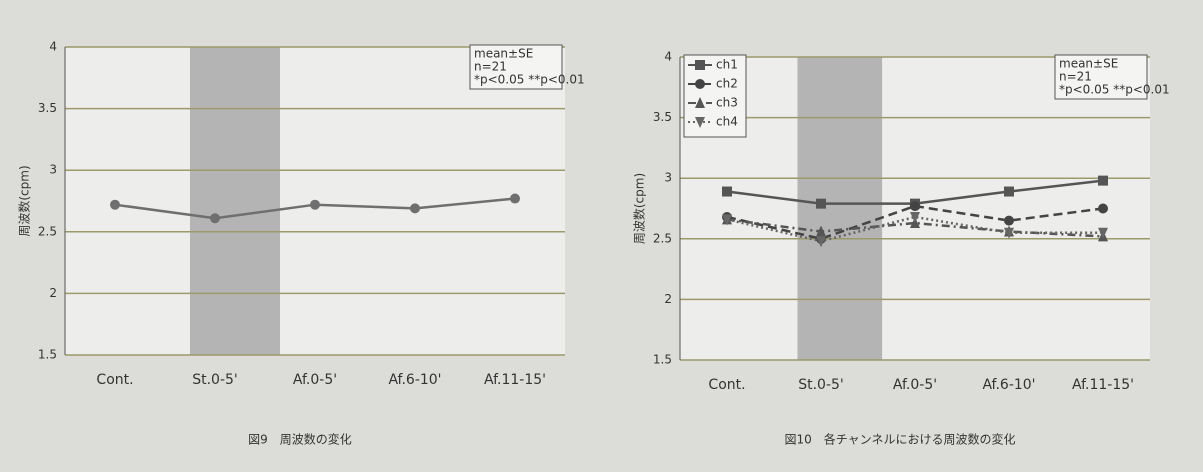 The width and height of the screenshot is (1203, 472). Describe the element at coordinates (727, 103) in the screenshot. I see `legend-label: ch3` at that location.